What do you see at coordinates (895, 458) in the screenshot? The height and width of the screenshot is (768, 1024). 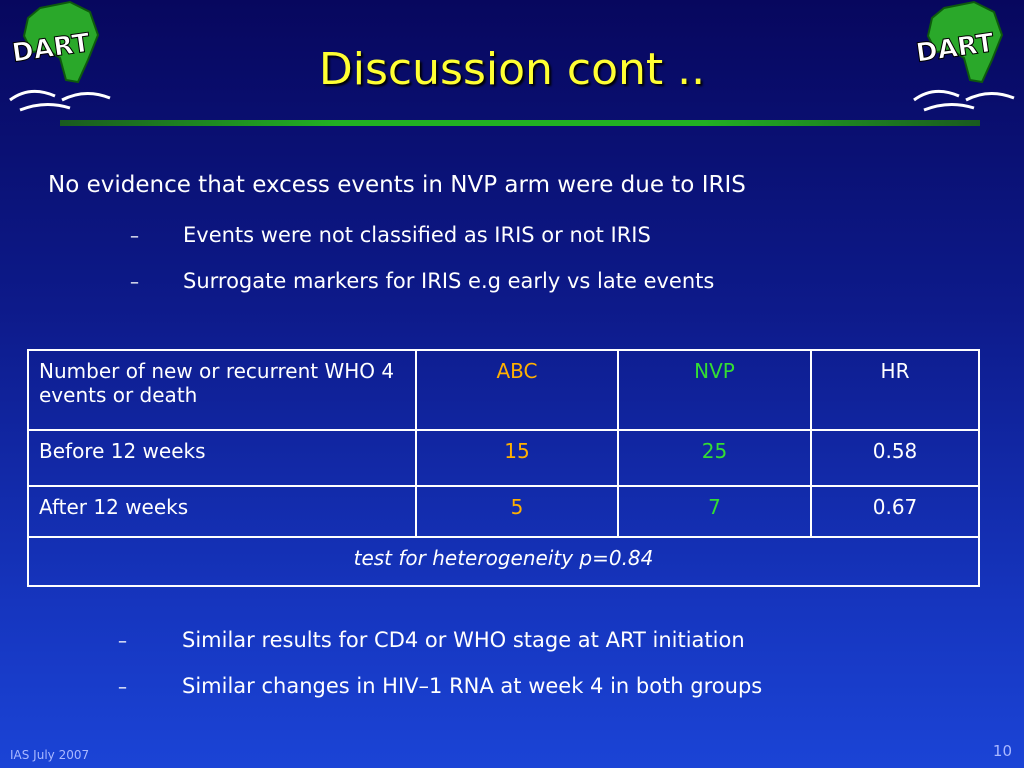 I see `cell: 0.58` at bounding box center [895, 458].